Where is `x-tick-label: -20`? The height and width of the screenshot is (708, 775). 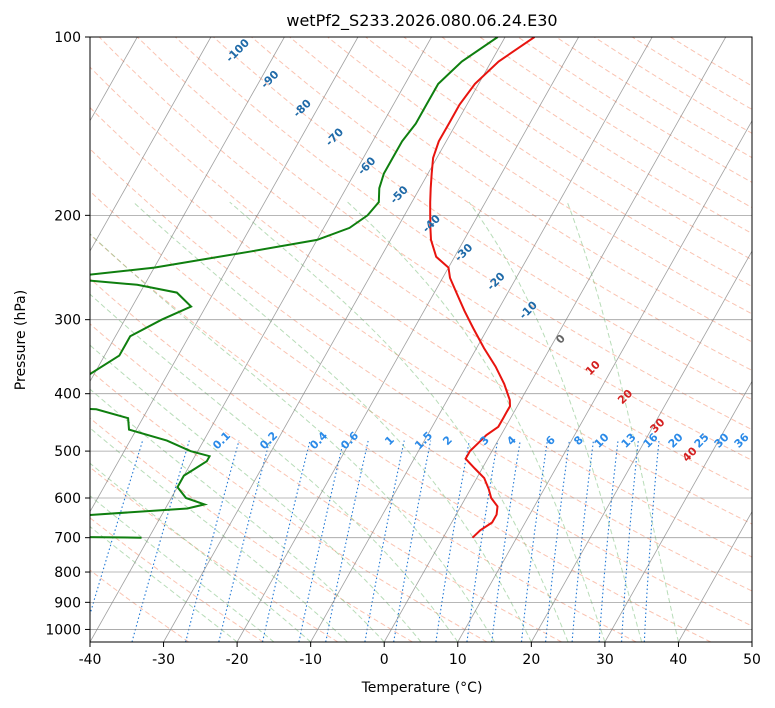
x-tick-label: -20 is located at coordinates (237, 660).